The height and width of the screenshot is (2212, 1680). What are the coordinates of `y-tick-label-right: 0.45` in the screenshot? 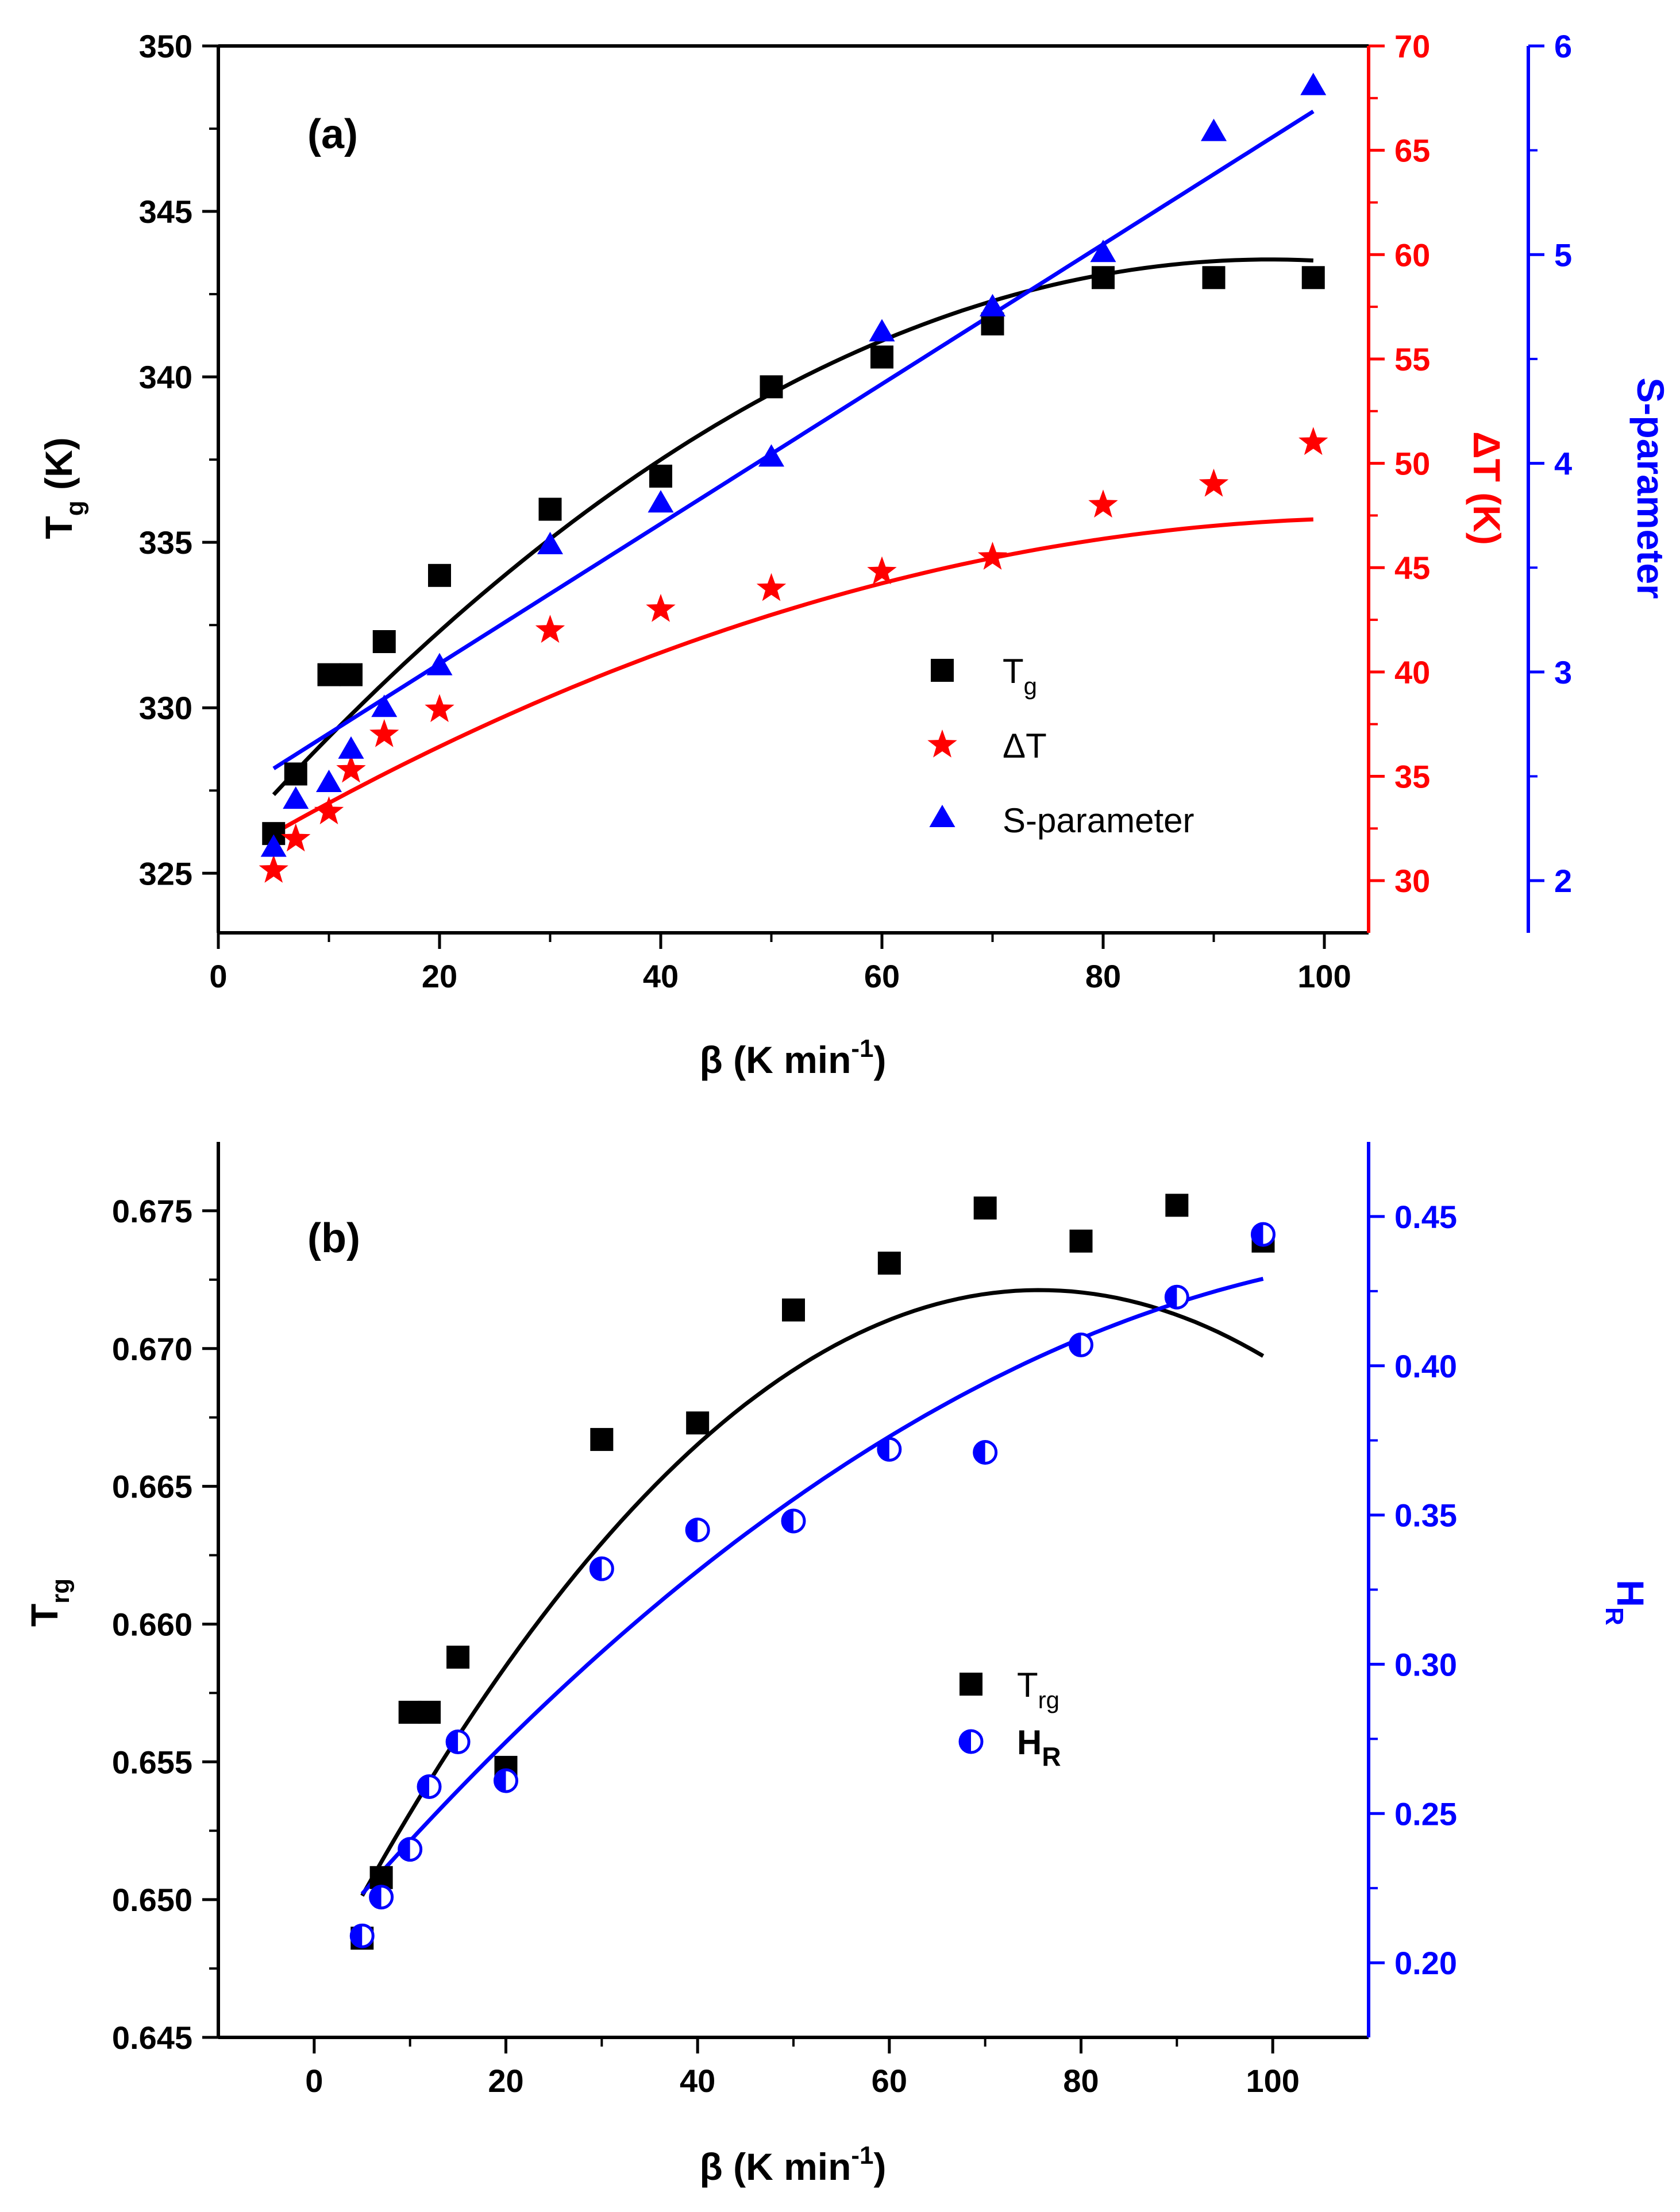 It's located at (1426, 1217).